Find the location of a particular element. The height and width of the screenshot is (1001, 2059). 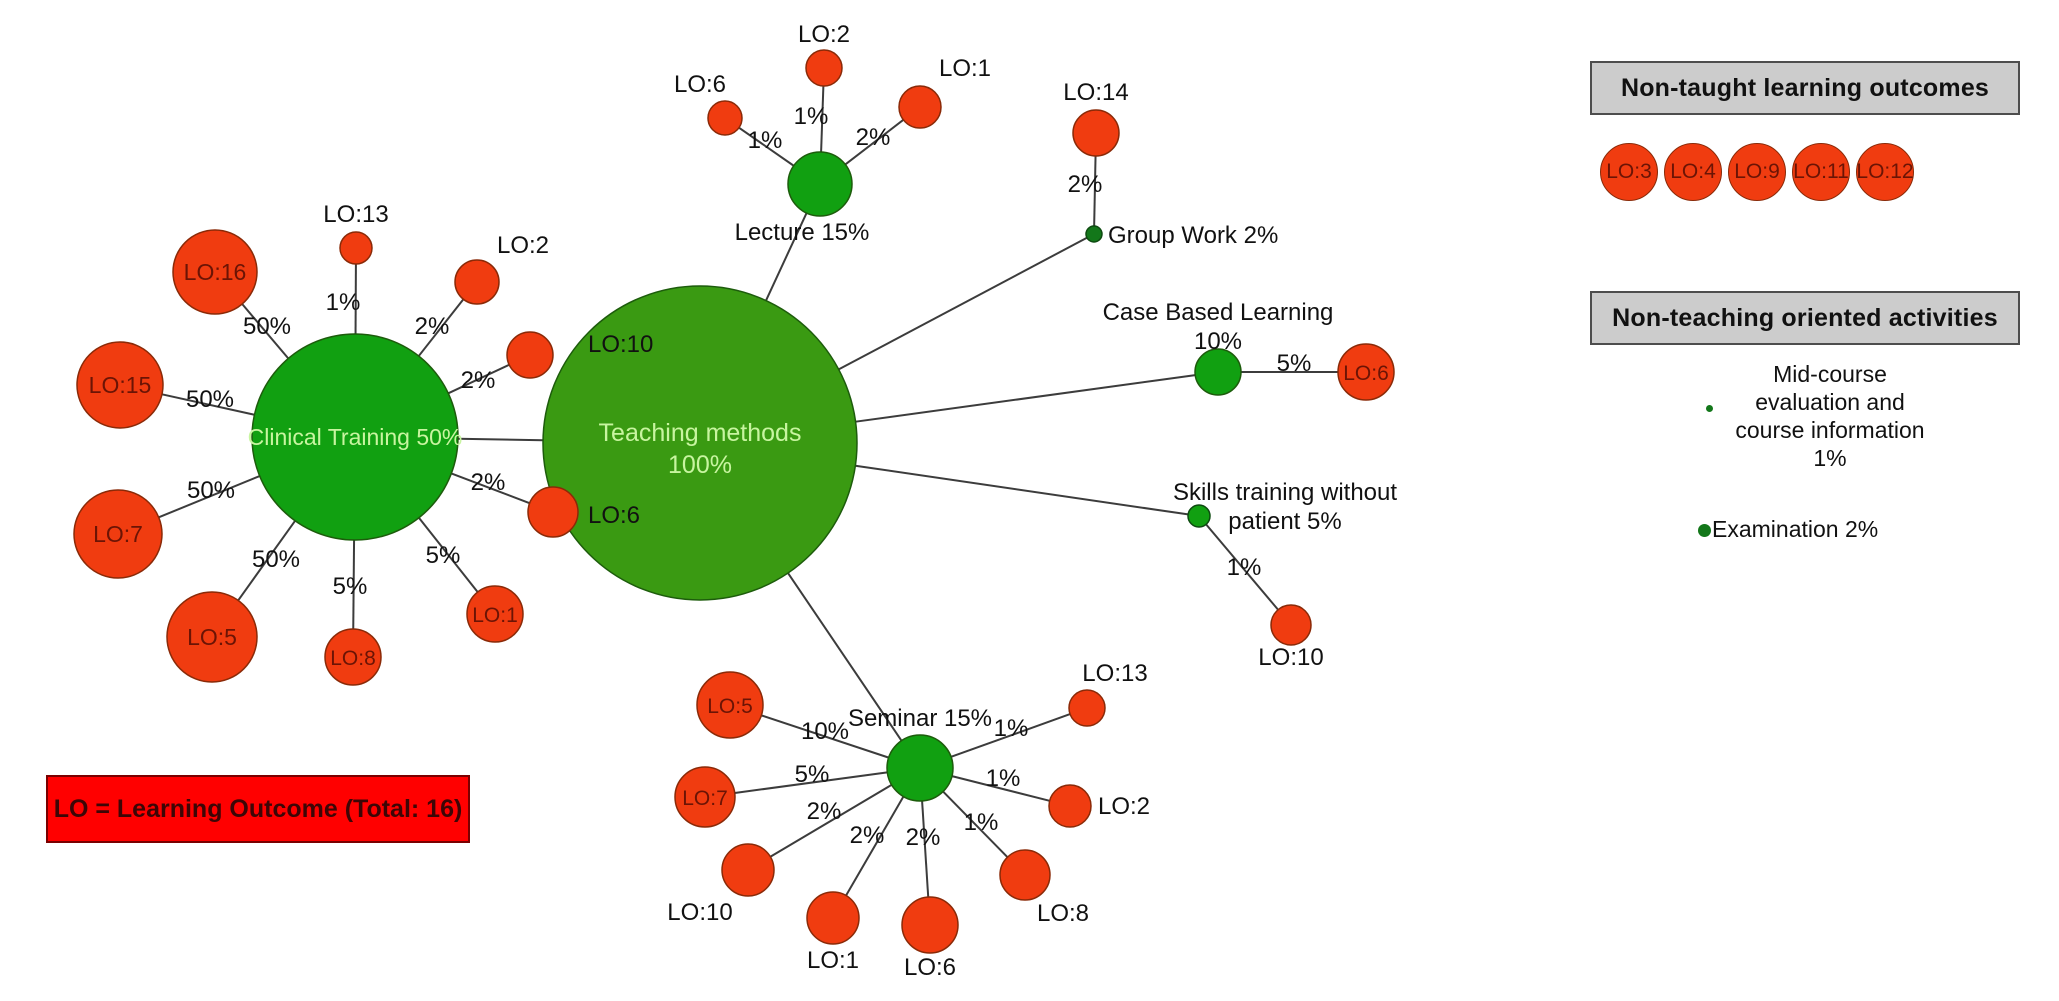

node-clinical-training is located at coordinates (355, 437).